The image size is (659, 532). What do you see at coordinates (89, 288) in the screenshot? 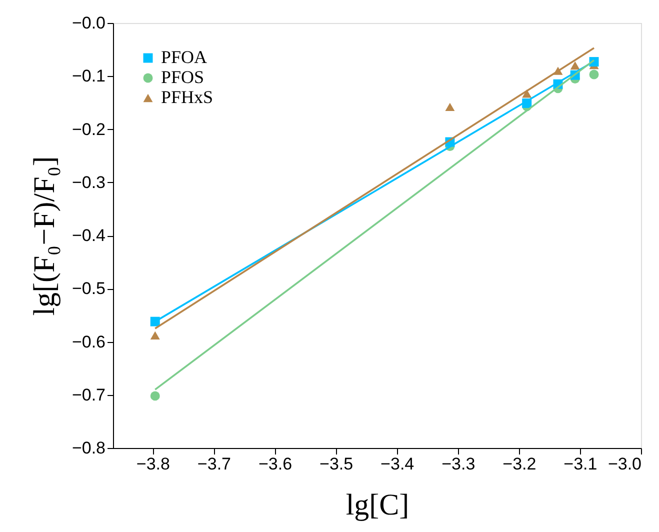
I see `y-tick-label: −0.5` at bounding box center [89, 288].